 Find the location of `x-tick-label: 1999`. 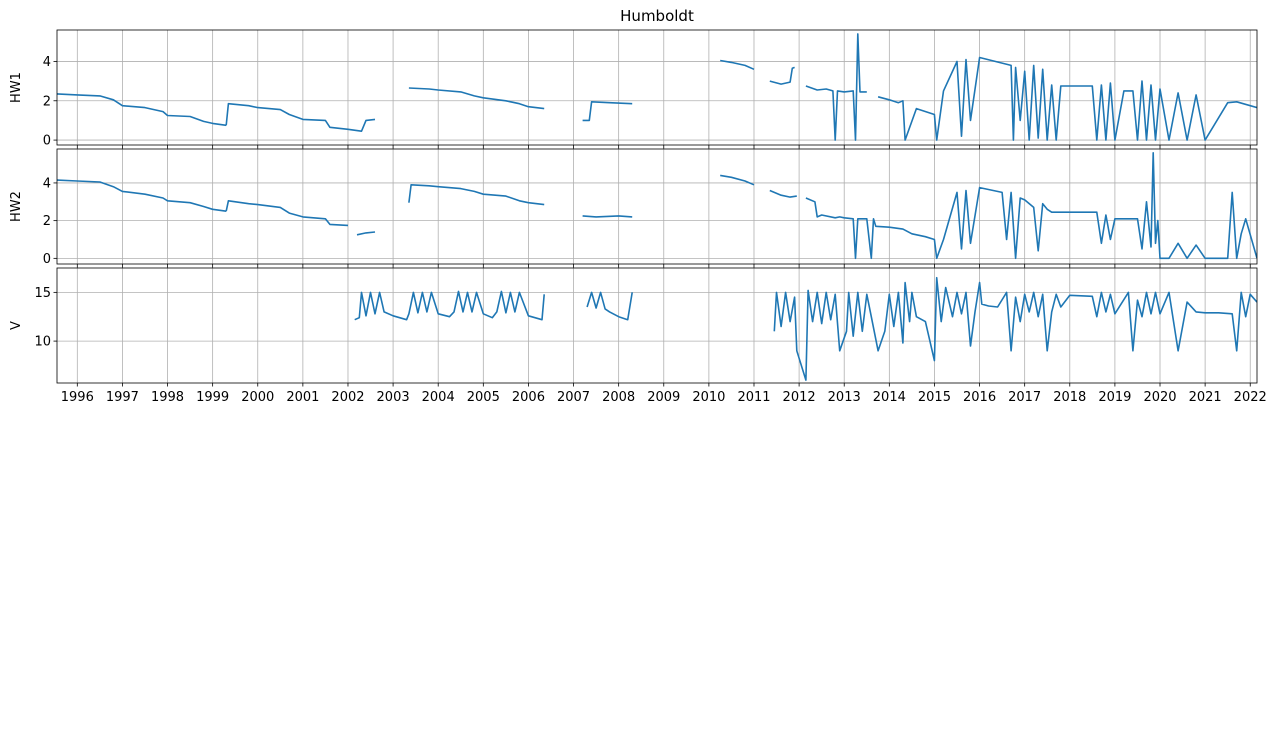

x-tick-label: 1999 is located at coordinates (212, 397).